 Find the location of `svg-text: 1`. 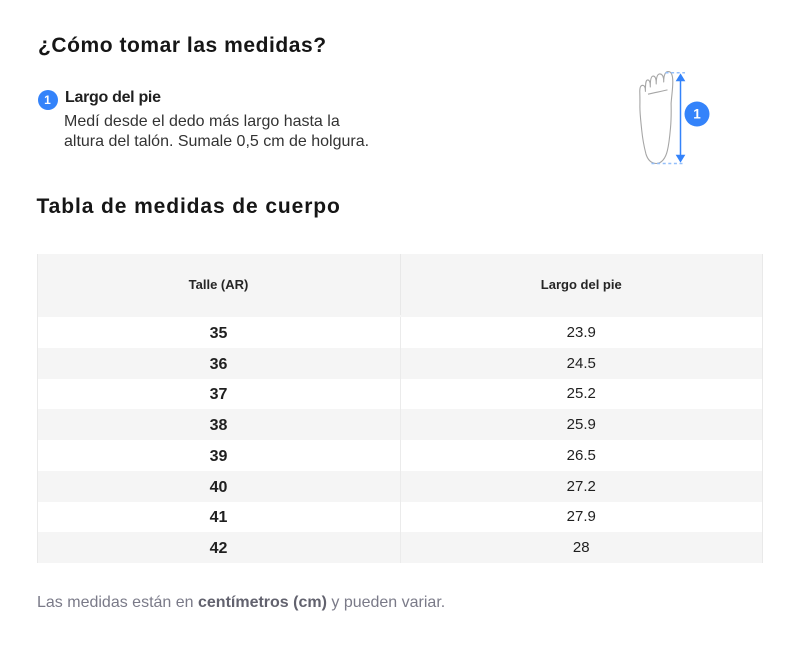

svg-text: 1 is located at coordinates (697, 114).